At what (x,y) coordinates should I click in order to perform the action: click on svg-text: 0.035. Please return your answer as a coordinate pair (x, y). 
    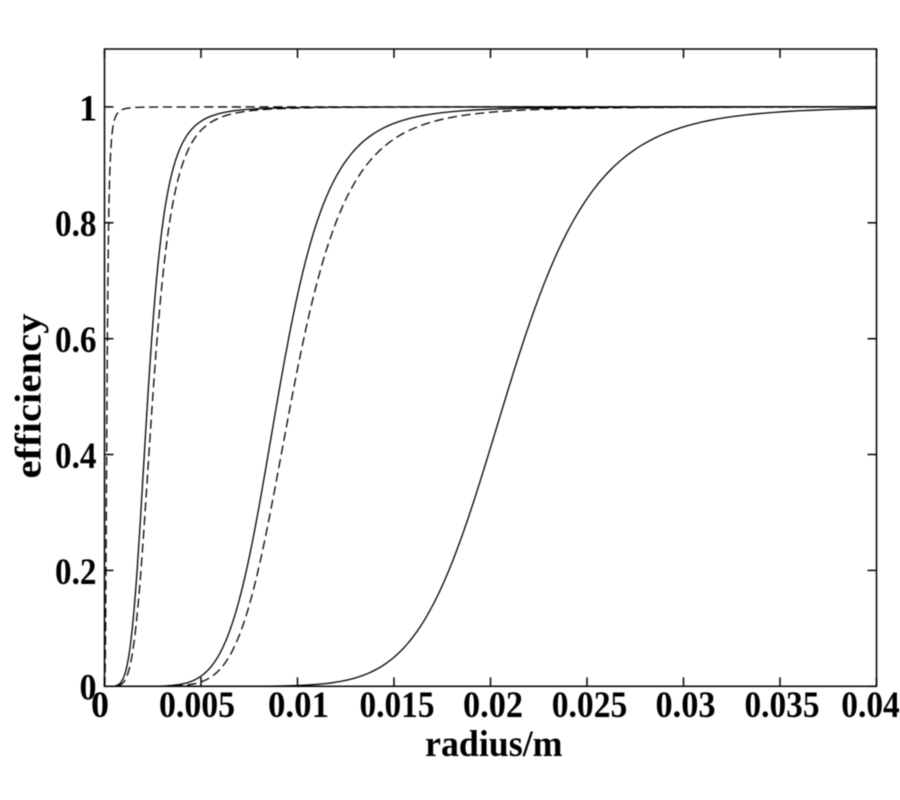
    Looking at the image, I should click on (782, 704).